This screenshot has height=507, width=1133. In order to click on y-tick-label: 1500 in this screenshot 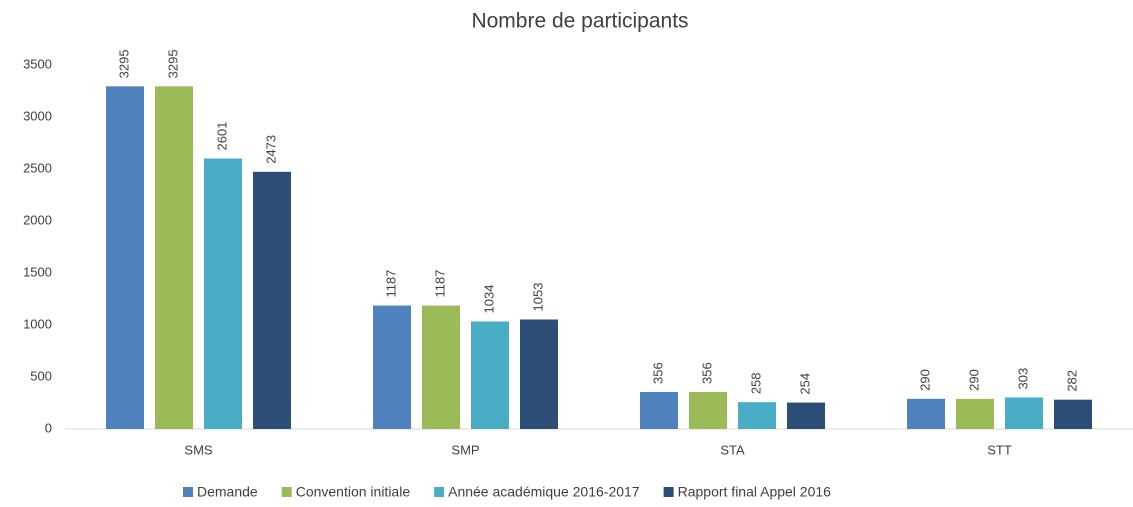, I will do `click(37, 271)`.